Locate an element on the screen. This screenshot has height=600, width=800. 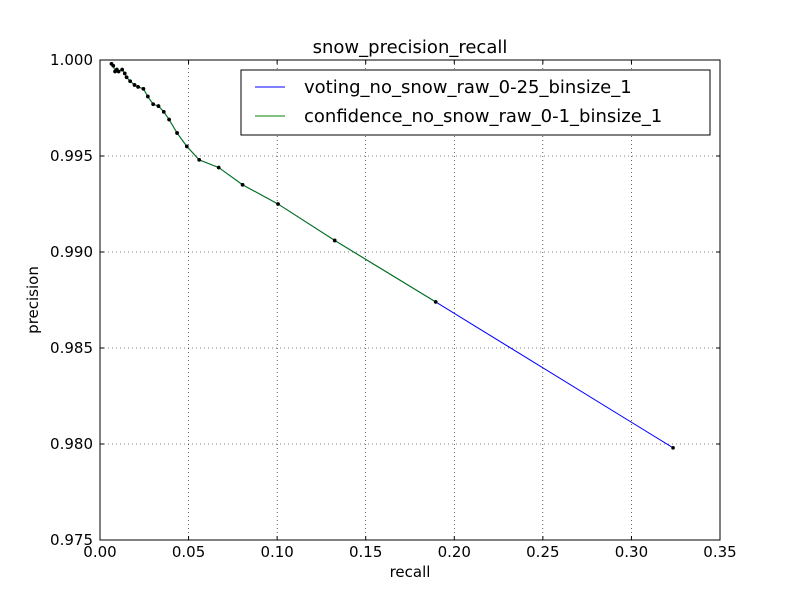
x-tick-label: 0.30 is located at coordinates (631, 552).